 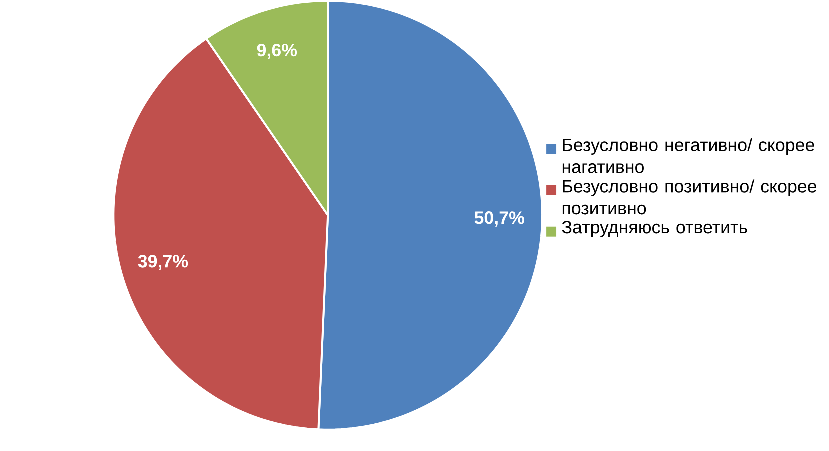 I want to click on data-label: 9,6%, so click(x=277, y=52).